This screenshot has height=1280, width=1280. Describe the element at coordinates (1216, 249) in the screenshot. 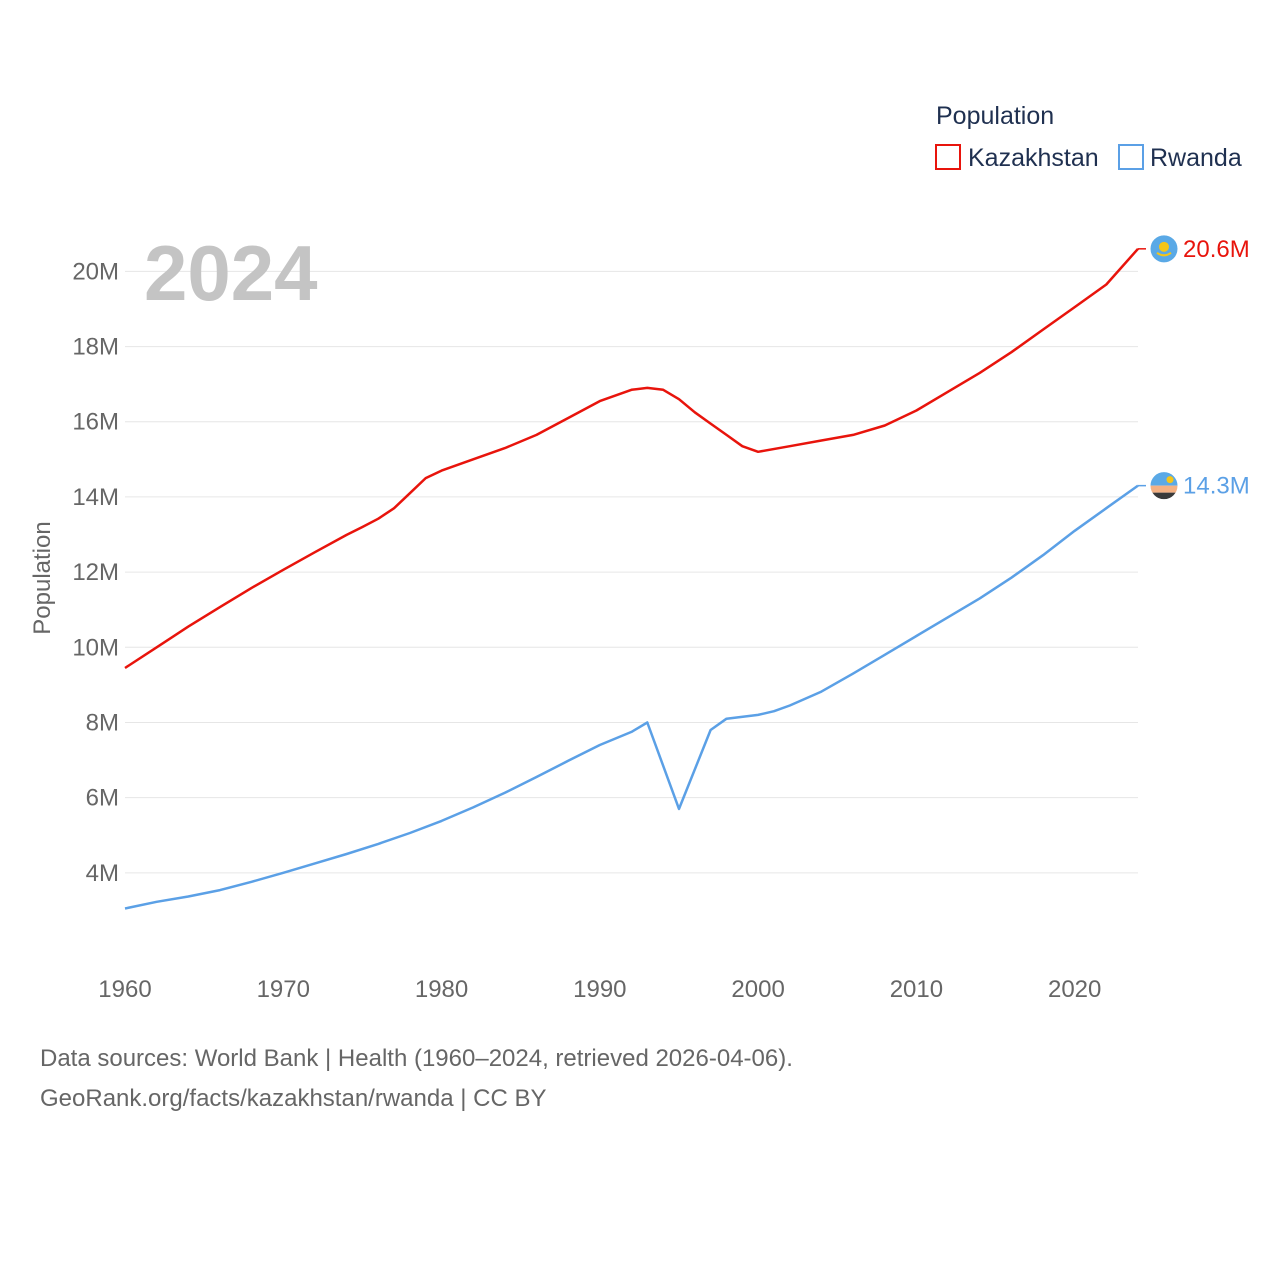

I see `end-value-label-kazakhstan: 20.6M` at that location.